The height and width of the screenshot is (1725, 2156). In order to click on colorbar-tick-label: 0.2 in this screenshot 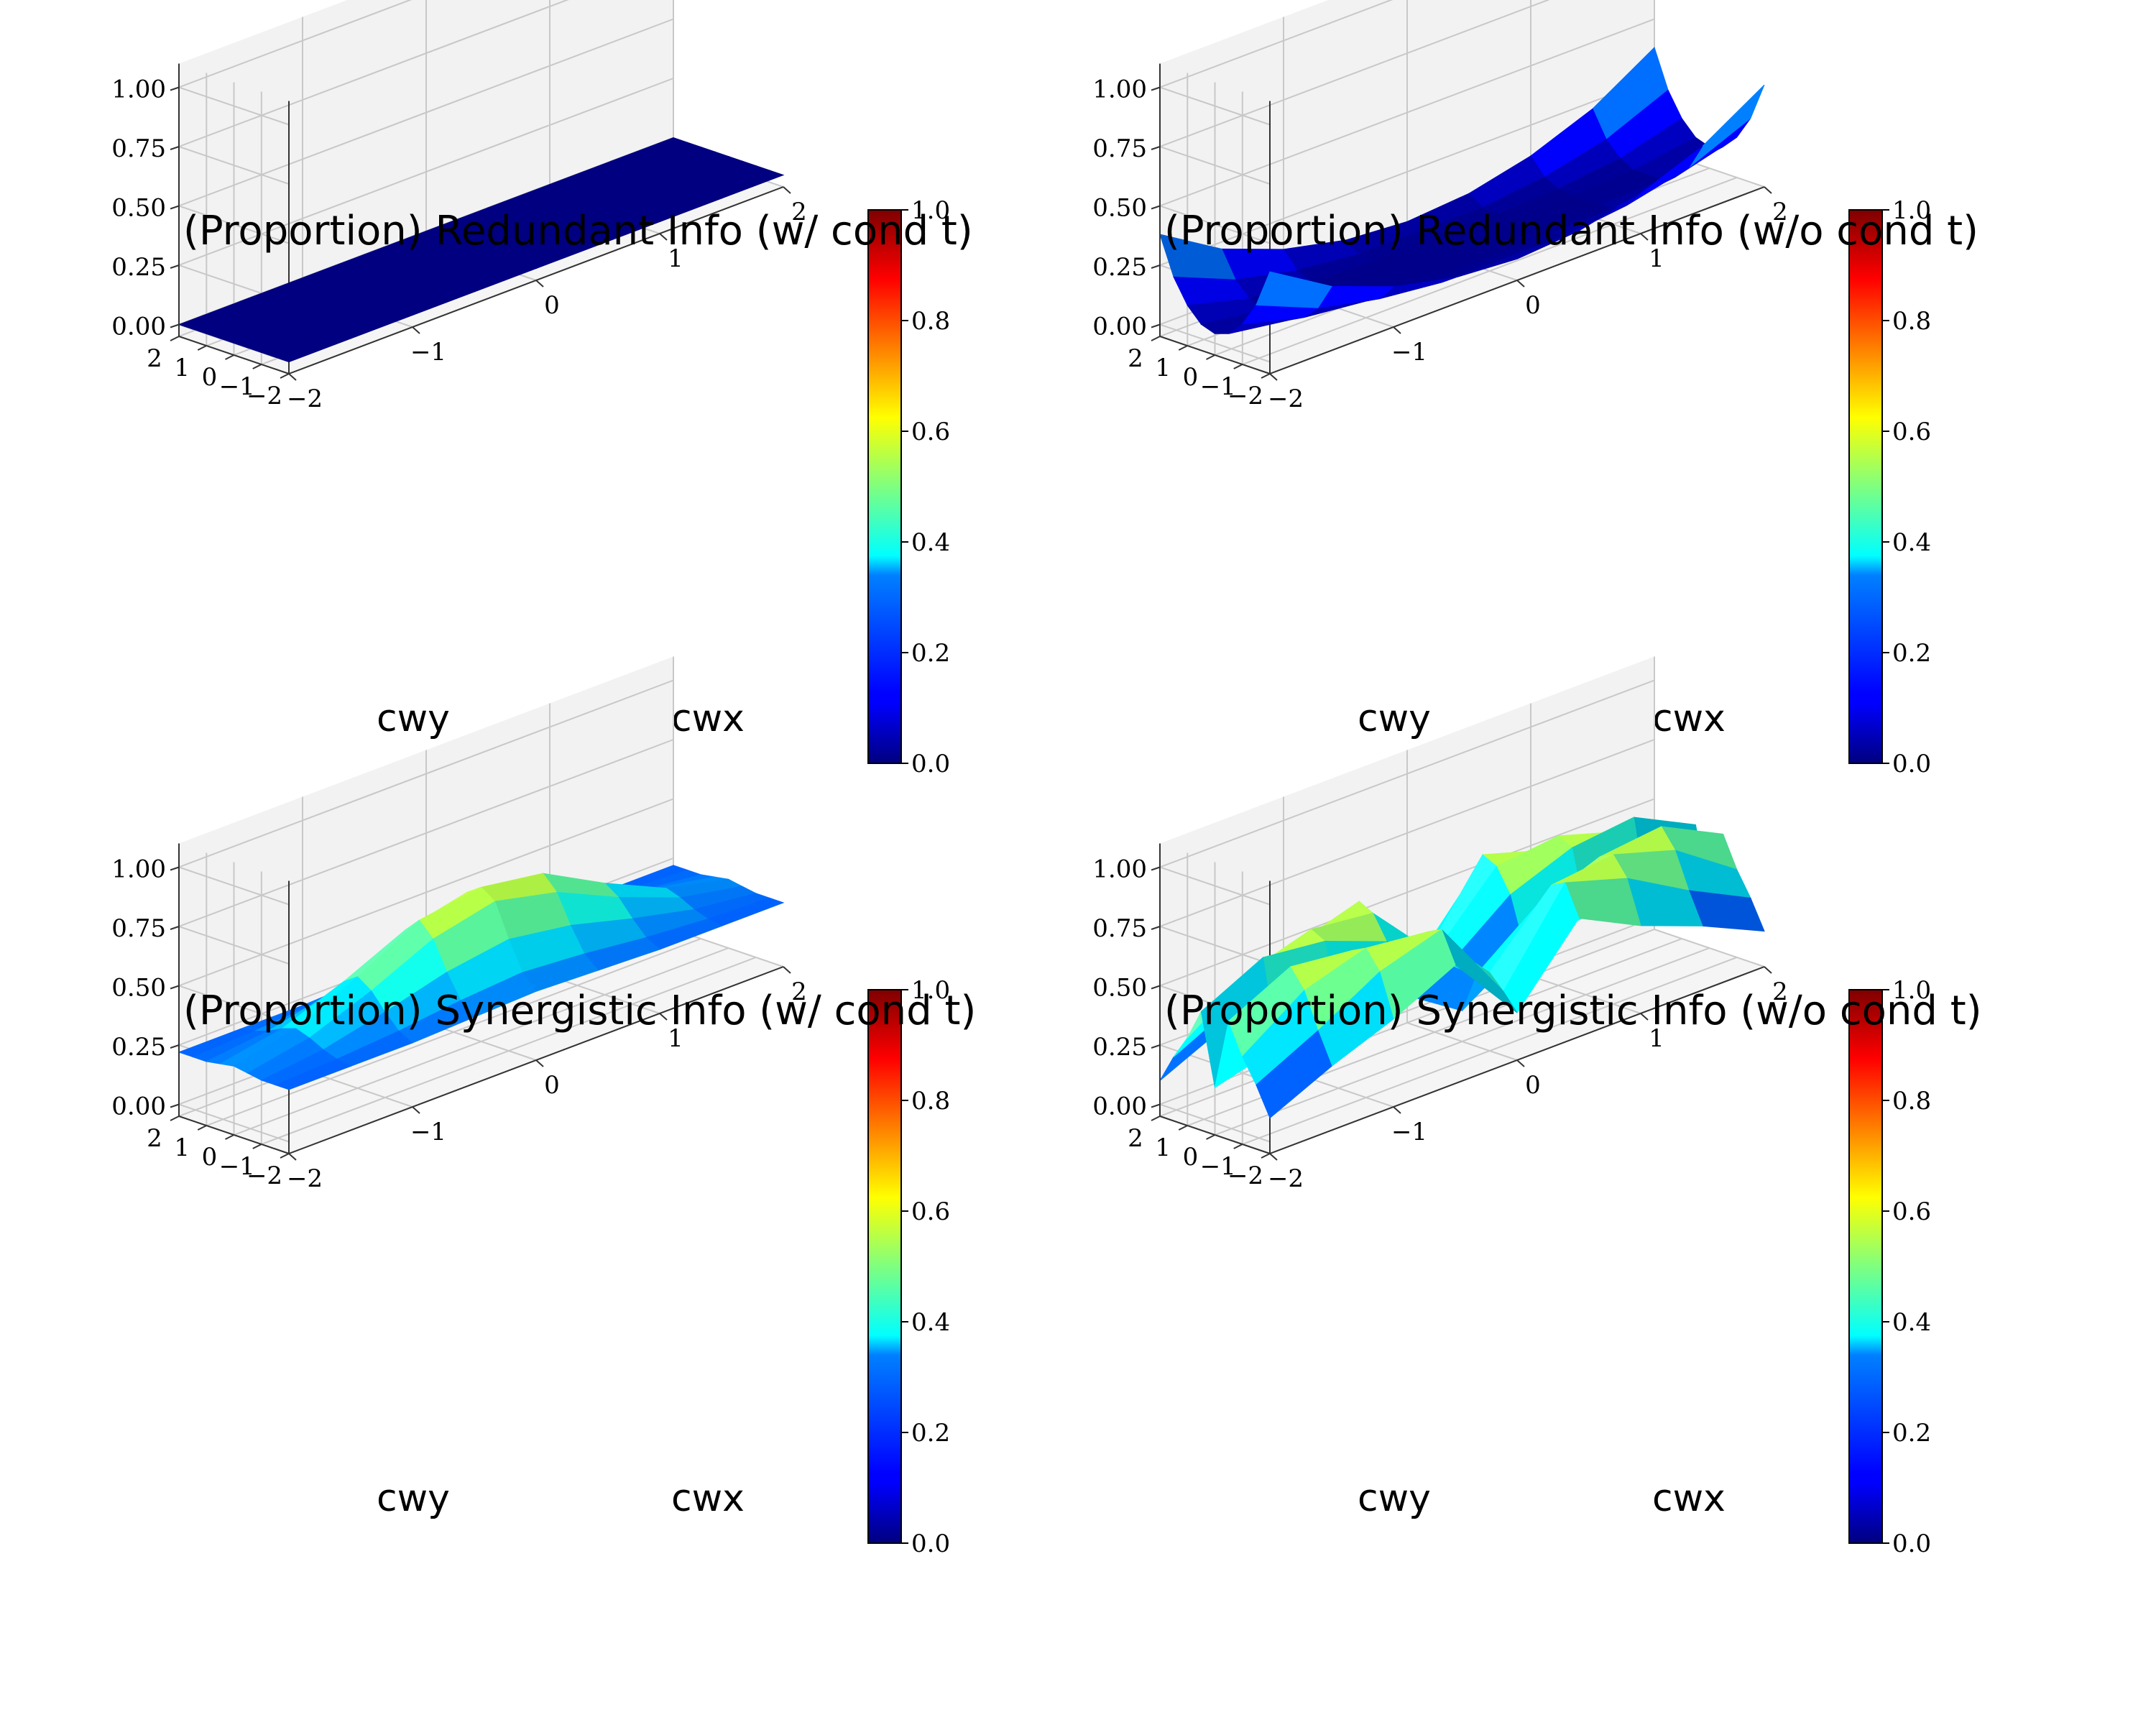, I will do `click(931, 653)`.